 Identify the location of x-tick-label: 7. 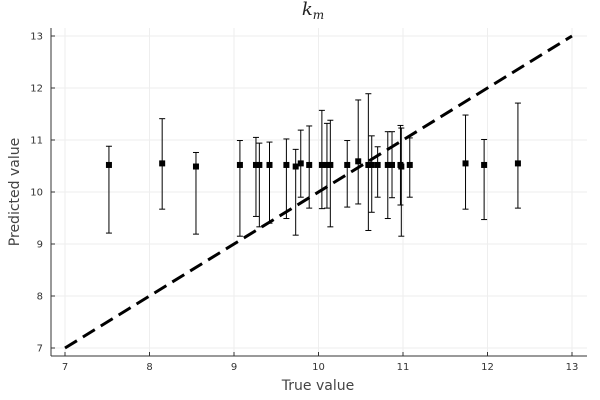
(65, 367).